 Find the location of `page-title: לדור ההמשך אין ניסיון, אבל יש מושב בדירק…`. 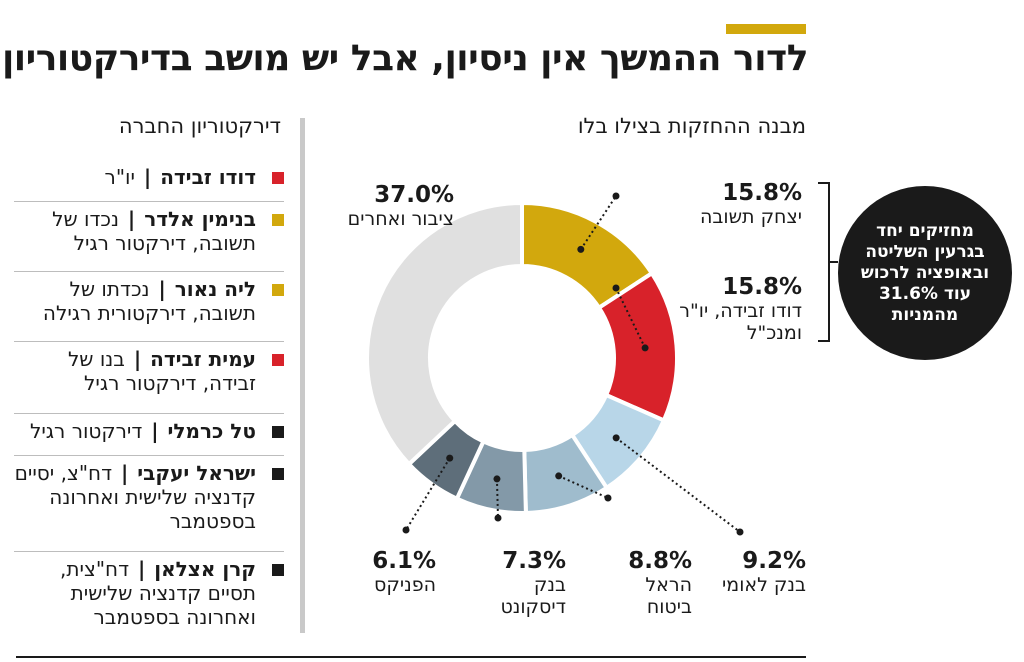

page-title: לדור ההמשך אין ניסיון, אבל יש מושב בדירק… is located at coordinates (405, 58).